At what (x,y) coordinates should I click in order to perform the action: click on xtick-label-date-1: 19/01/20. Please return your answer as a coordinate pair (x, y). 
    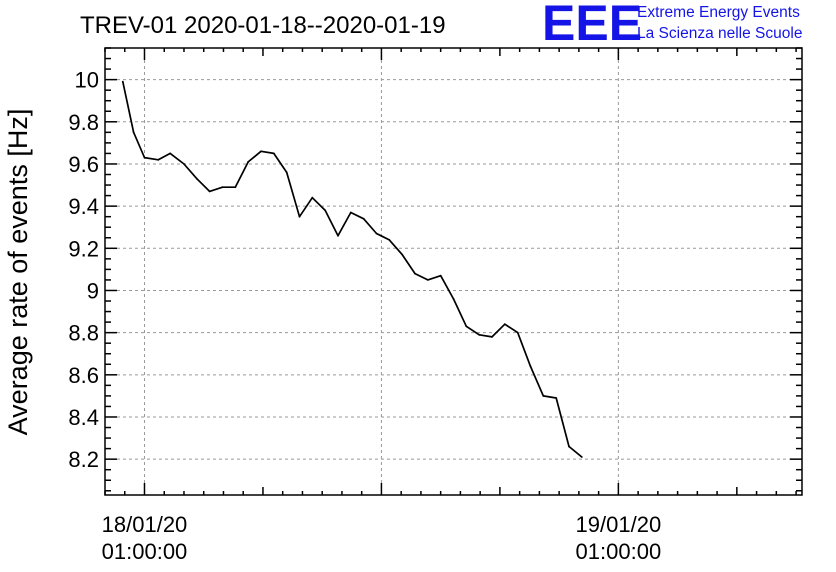
    Looking at the image, I should click on (619, 524).